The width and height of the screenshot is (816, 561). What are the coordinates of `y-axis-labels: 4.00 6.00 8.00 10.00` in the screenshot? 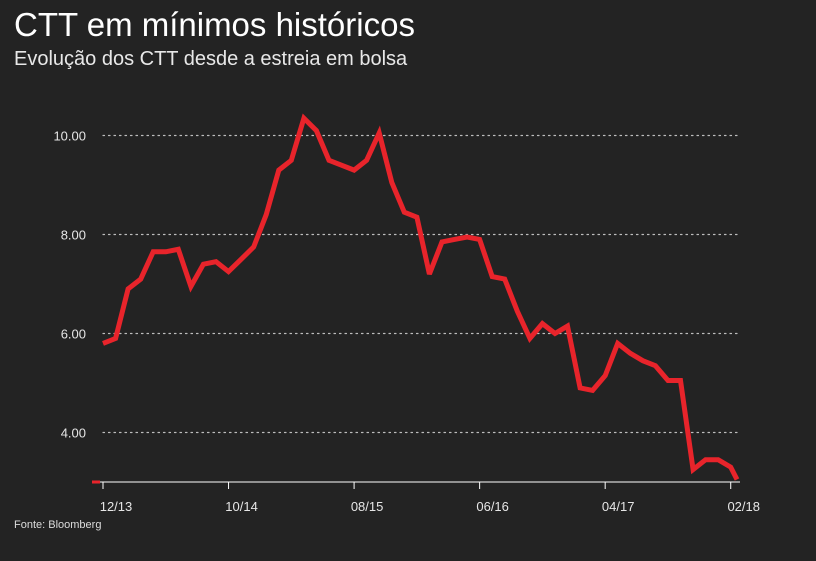 It's located at (69, 285).